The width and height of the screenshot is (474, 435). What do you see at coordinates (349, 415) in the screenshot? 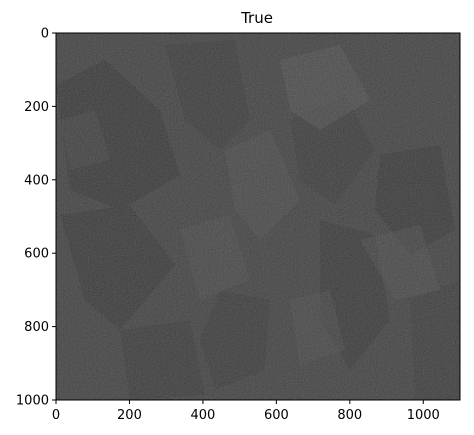
I see `x-tick-label: 800` at bounding box center [349, 415].